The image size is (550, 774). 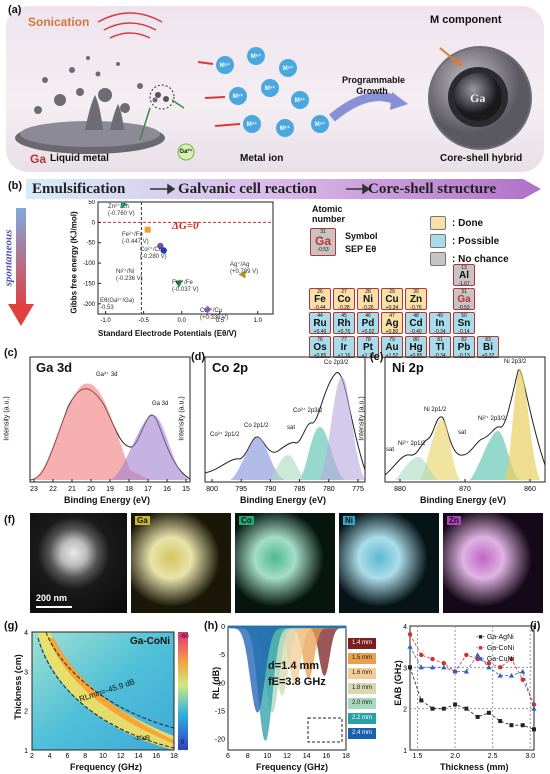 What do you see at coordinates (148, 489) in the screenshot?
I see `xps-xtick: 17` at bounding box center [148, 489].